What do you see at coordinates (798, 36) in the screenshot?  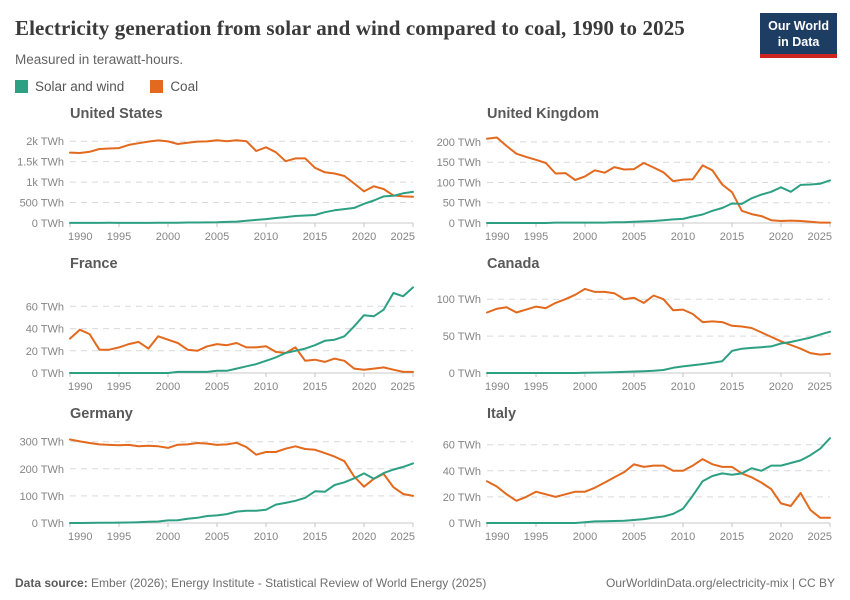 I see `owid-logo: Our World in Data` at bounding box center [798, 36].